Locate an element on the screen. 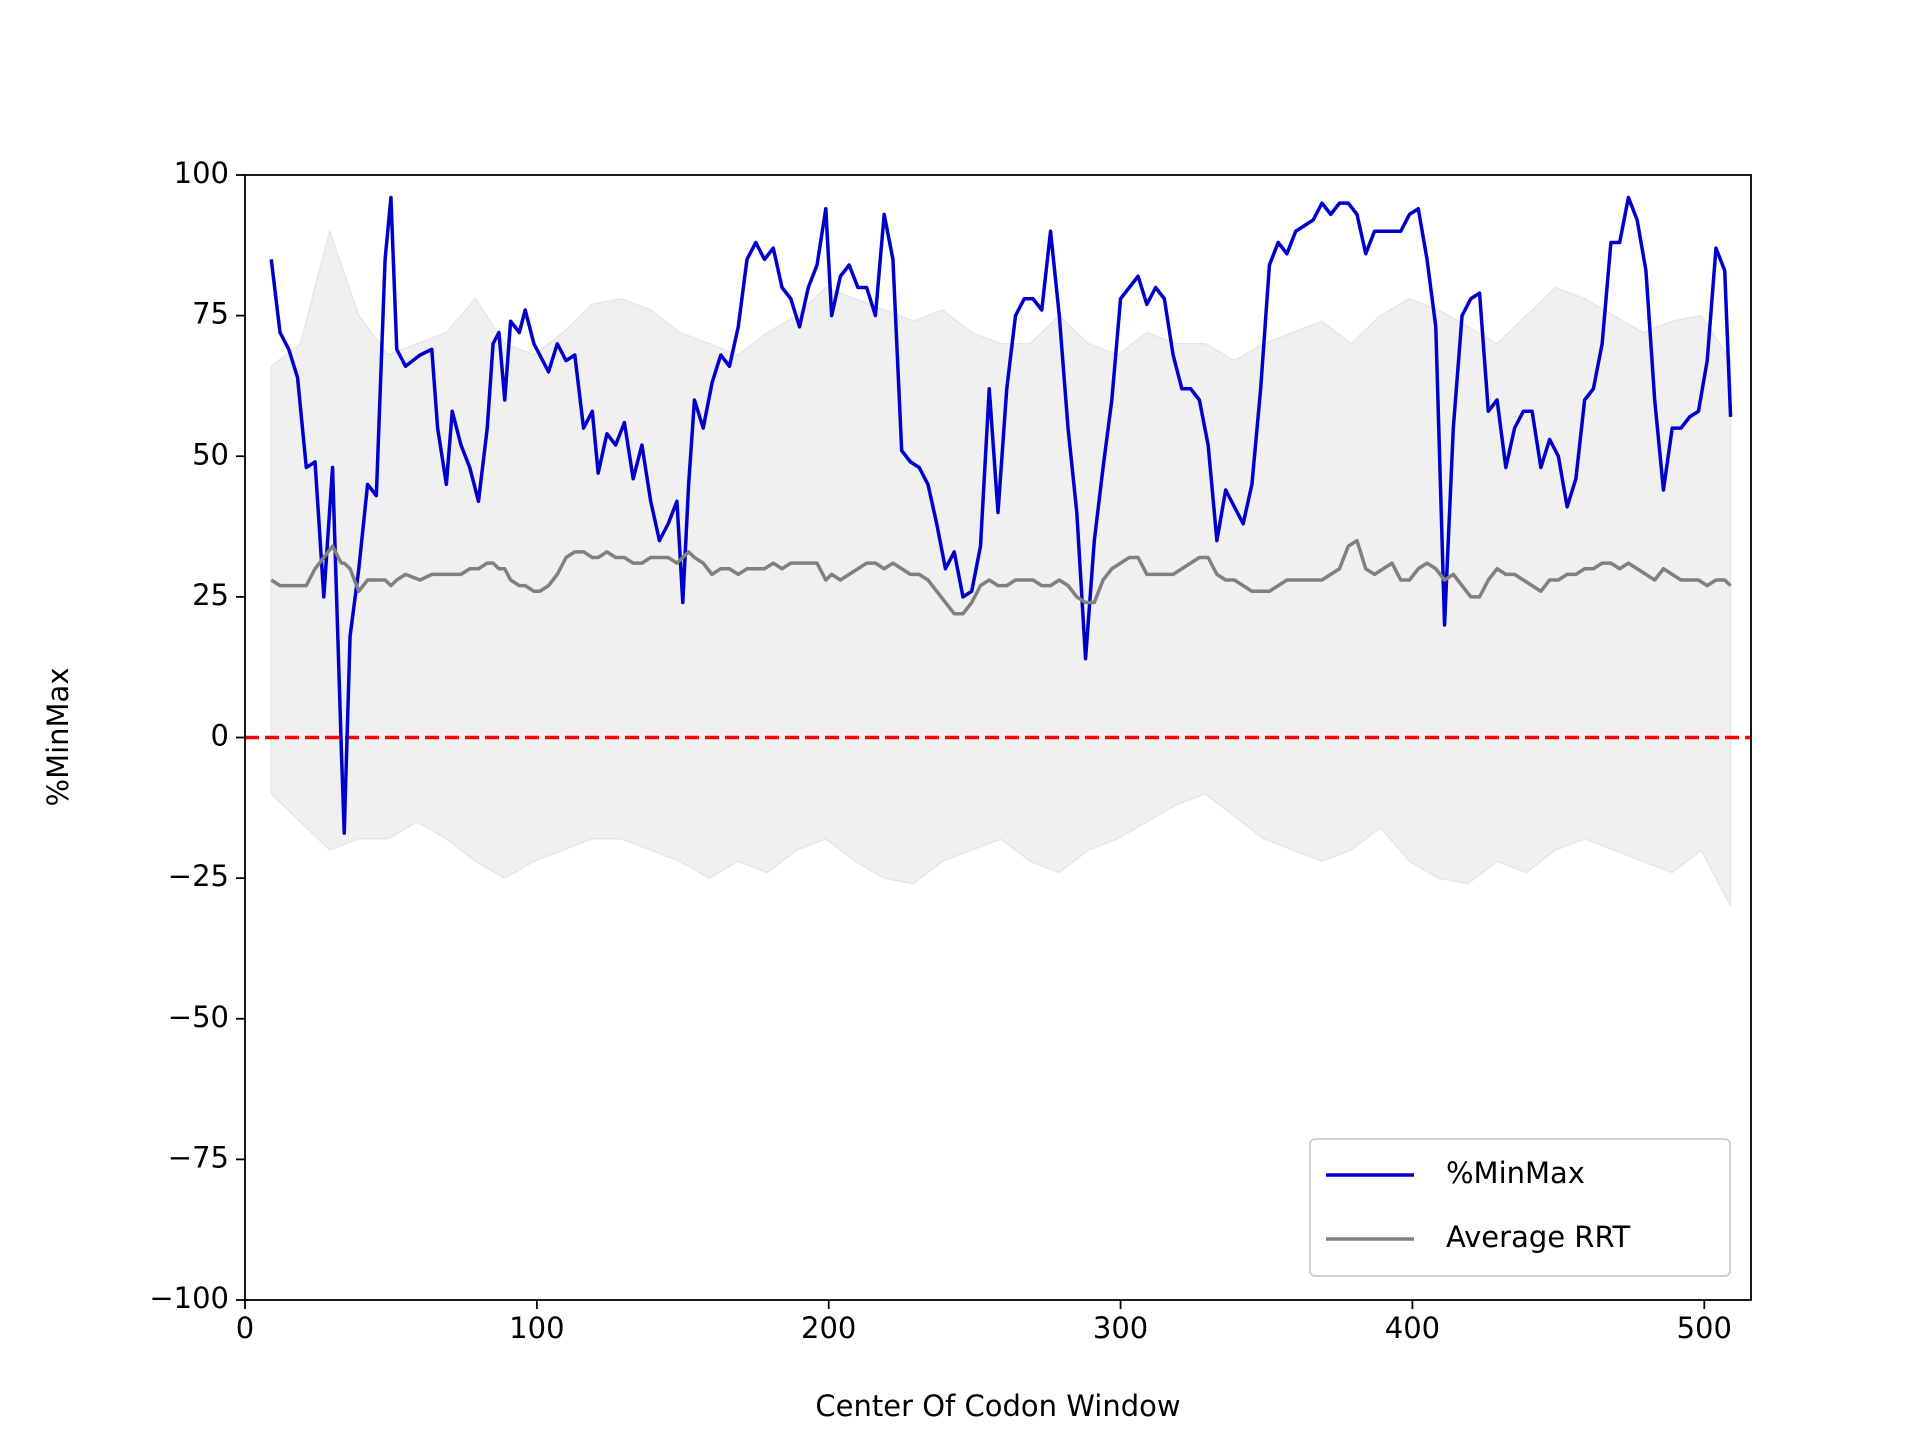 This screenshot has width=1920, height=1440. x-tick-label: 400 is located at coordinates (1412, 1328).